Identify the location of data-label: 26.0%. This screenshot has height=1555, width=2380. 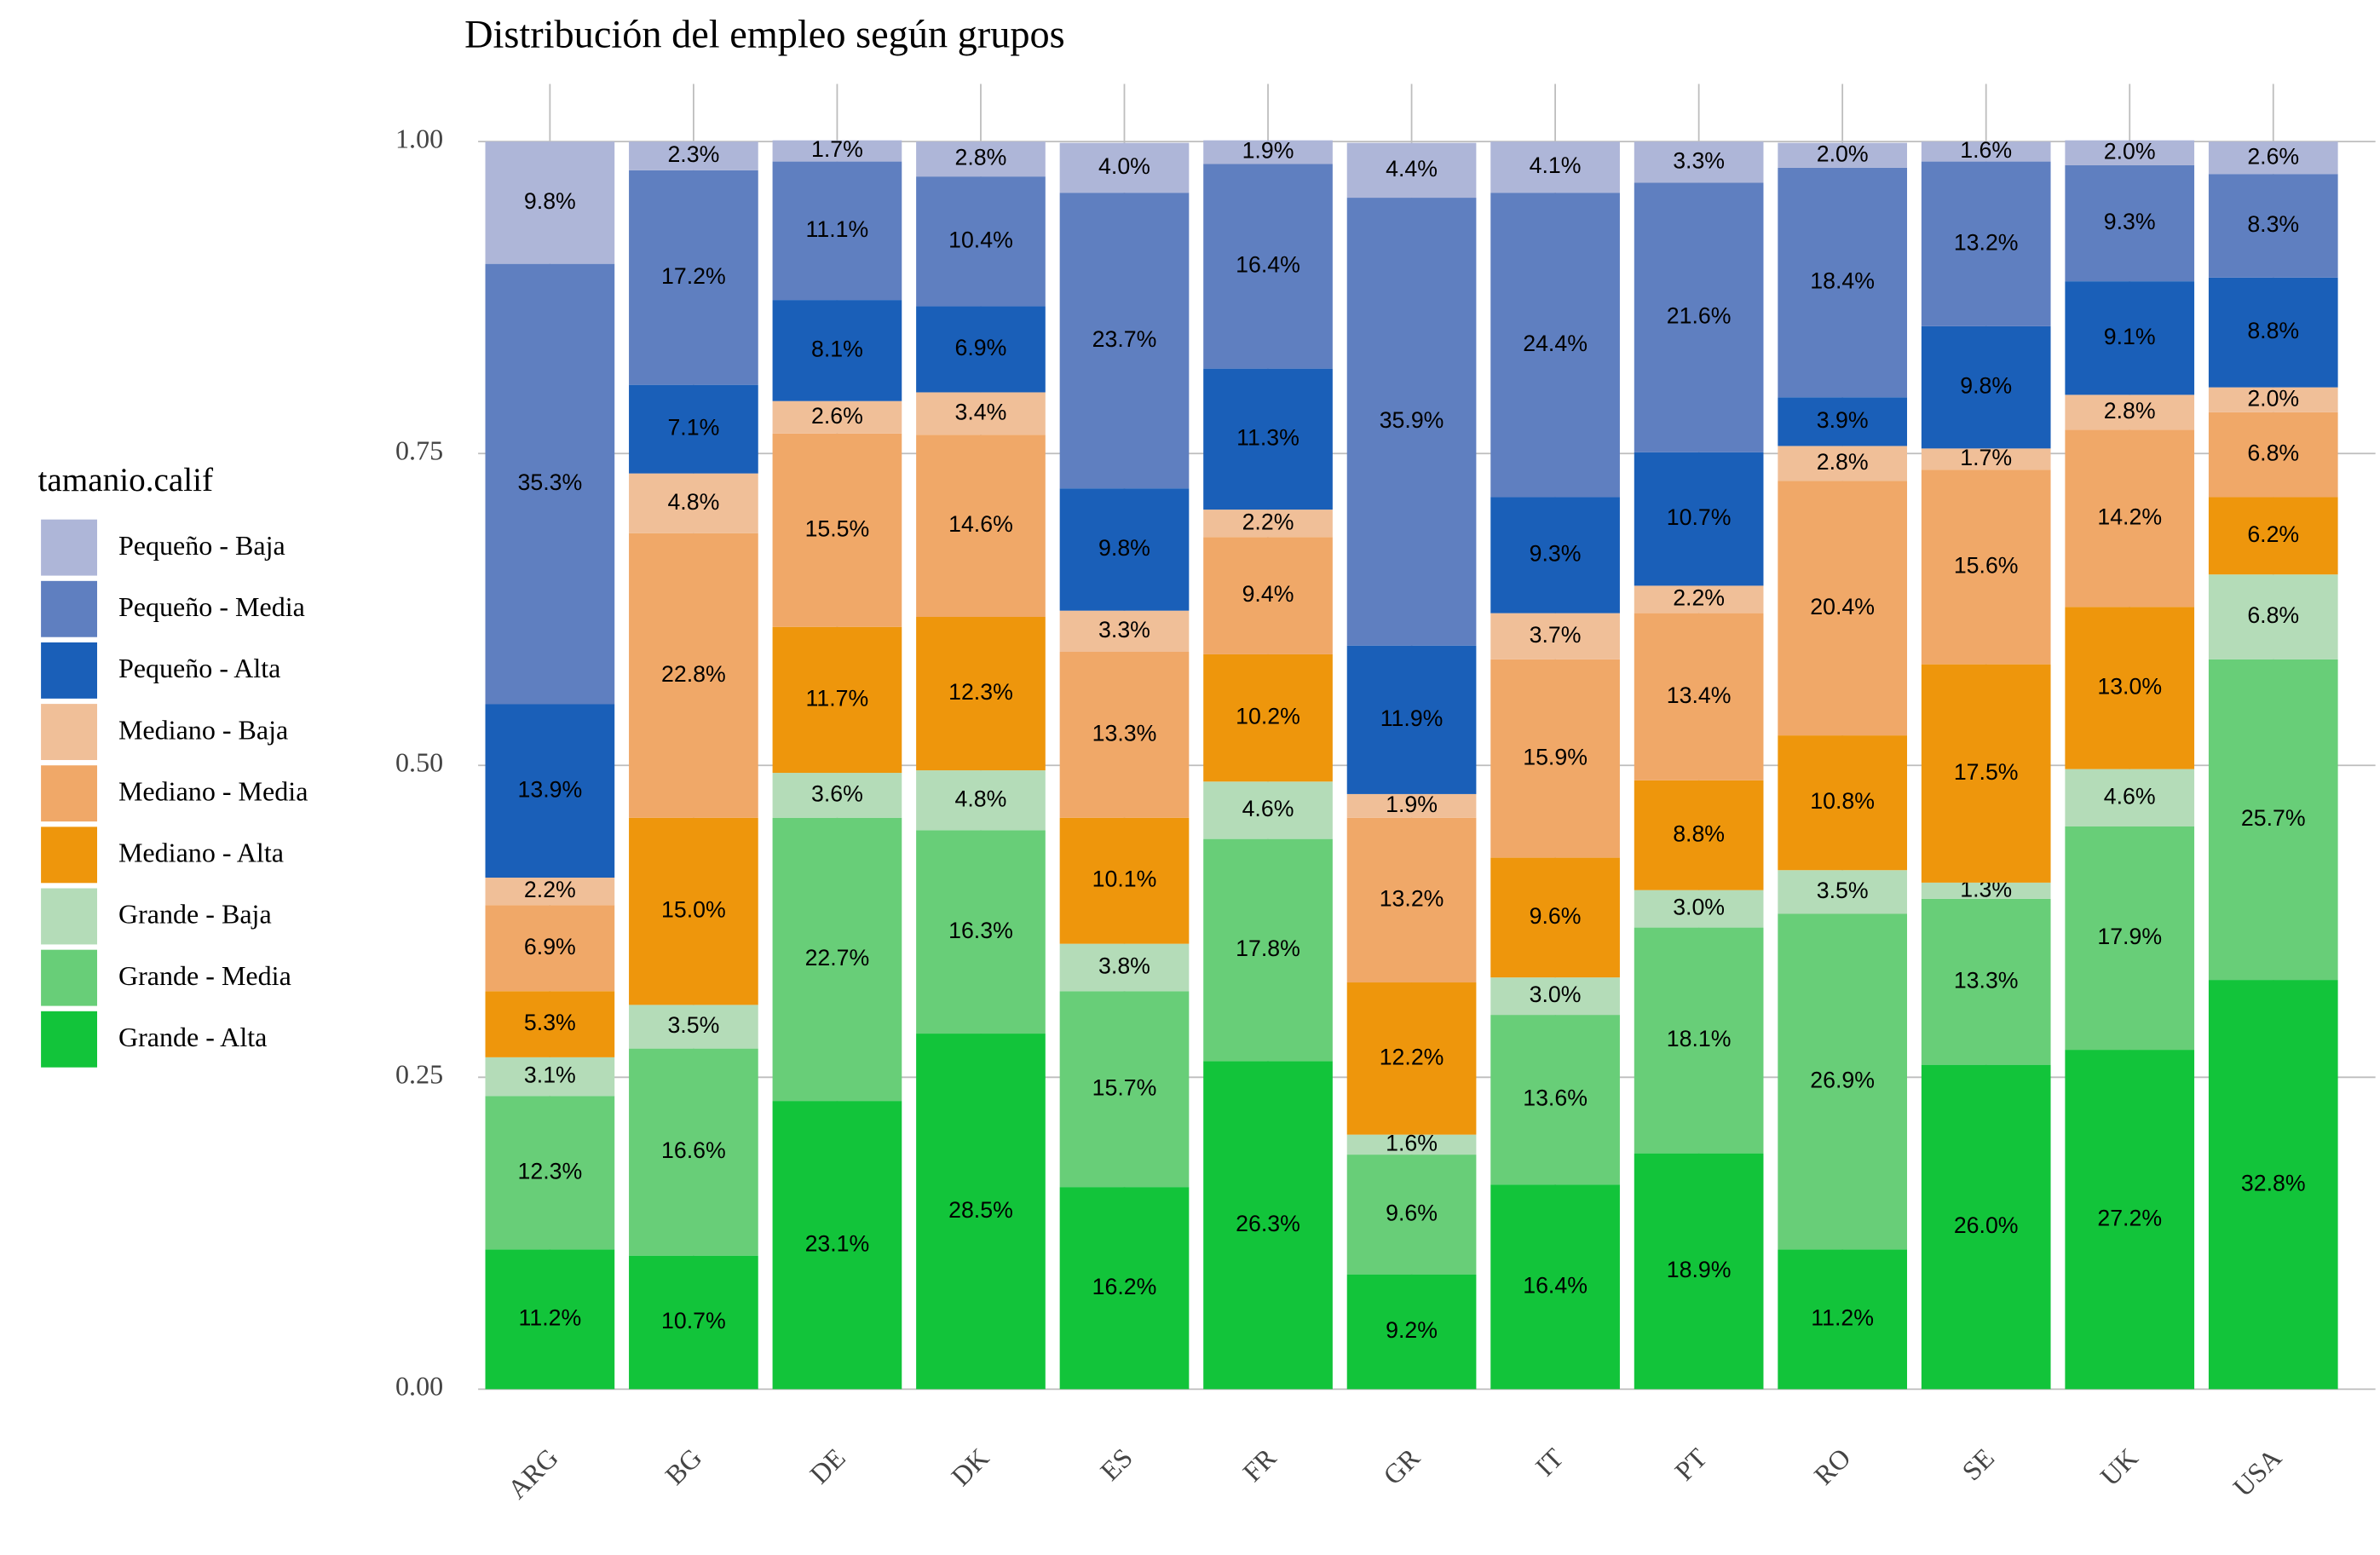
(1986, 1225).